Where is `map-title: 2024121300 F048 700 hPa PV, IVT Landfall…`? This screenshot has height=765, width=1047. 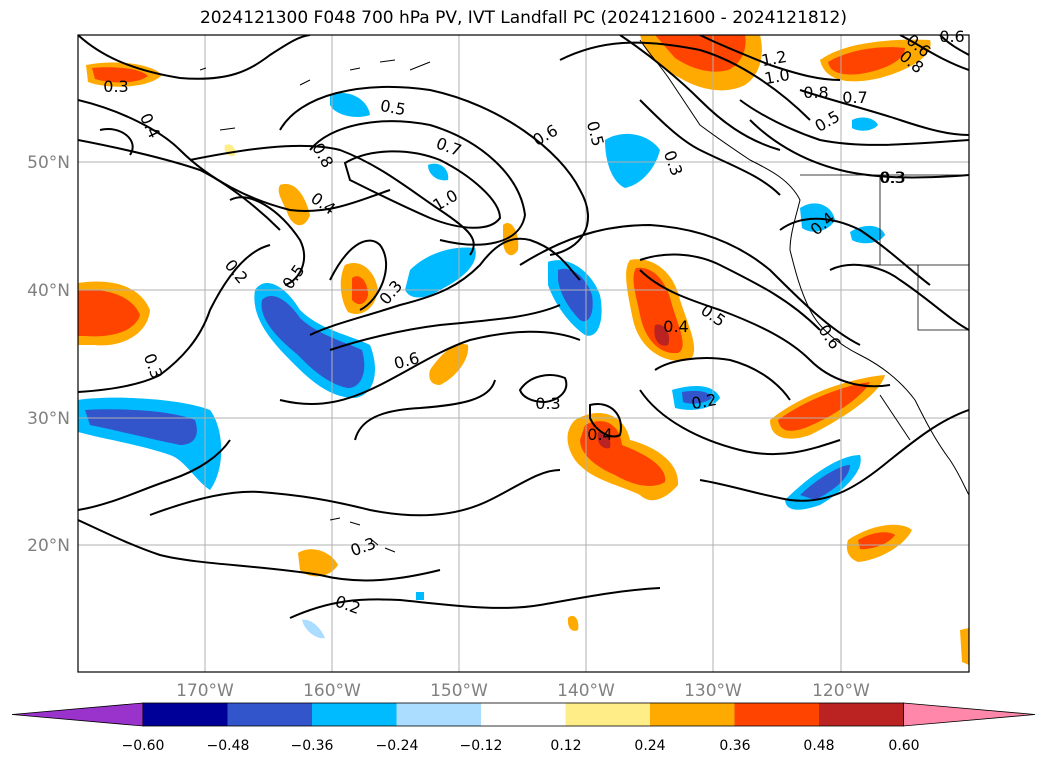
map-title: 2024121300 F048 700 hPa PV, IVT Landfall… is located at coordinates (523, 18).